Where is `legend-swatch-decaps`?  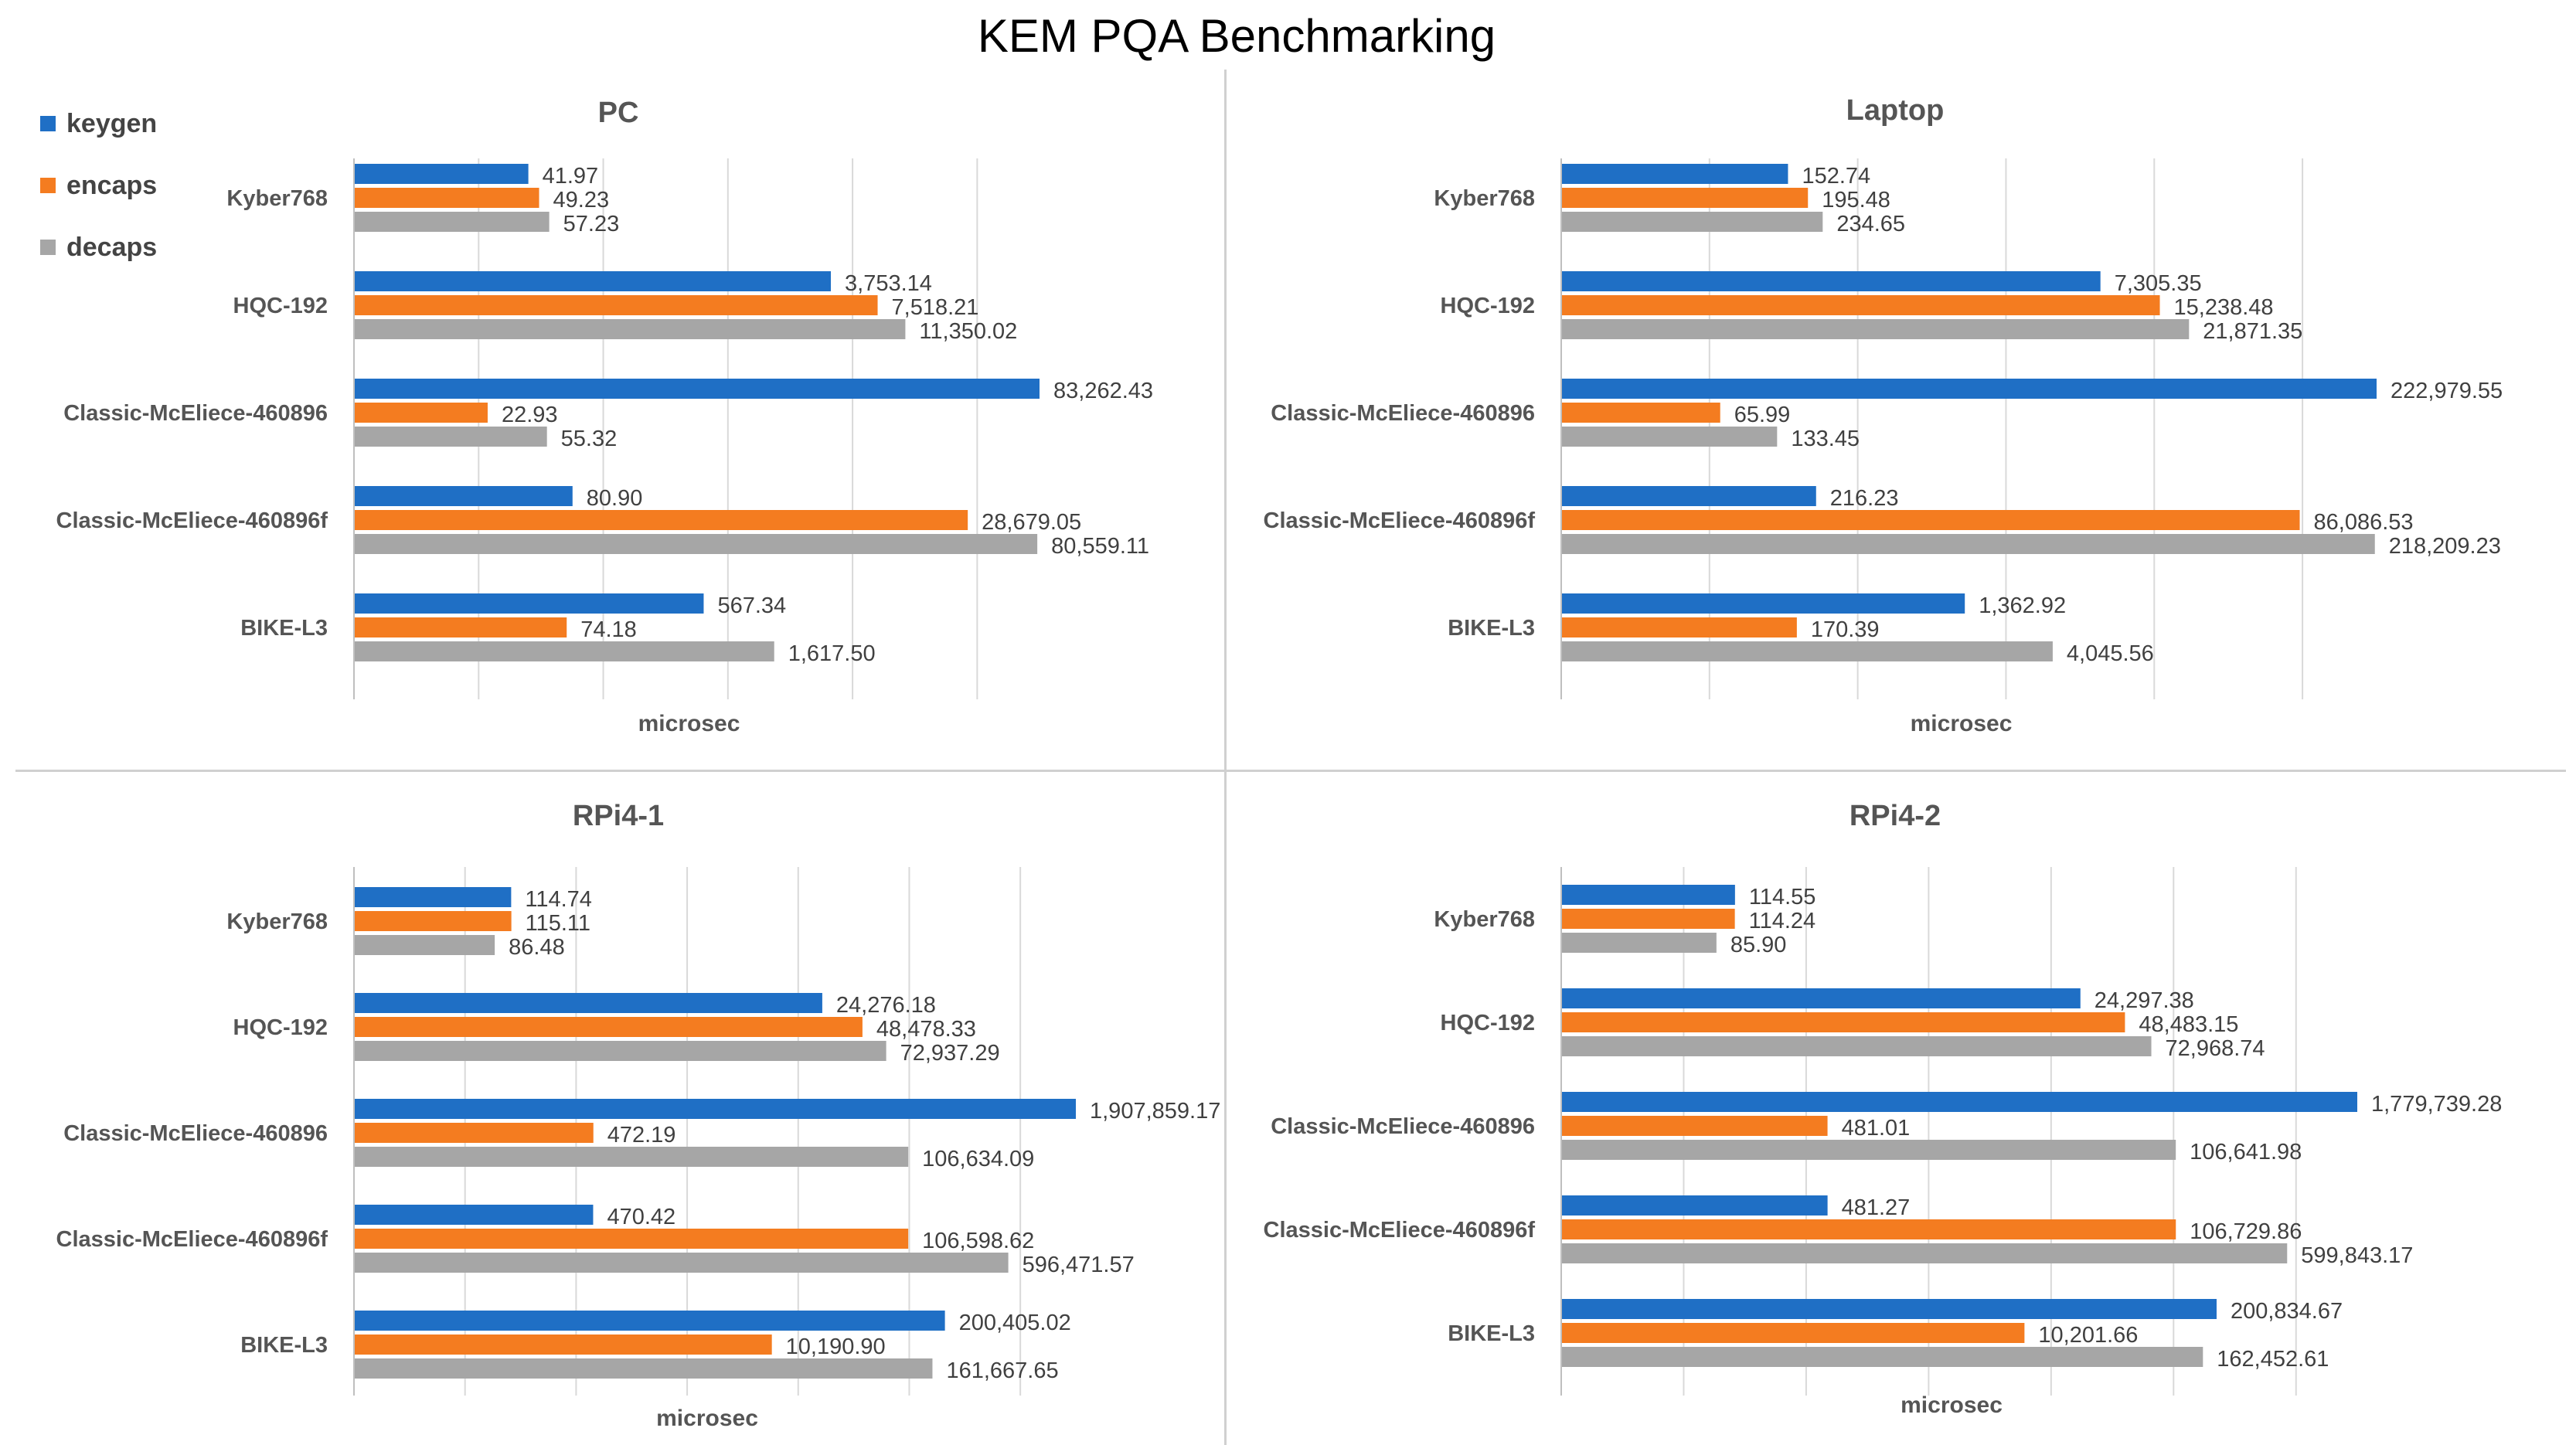 legend-swatch-decaps is located at coordinates (48, 247).